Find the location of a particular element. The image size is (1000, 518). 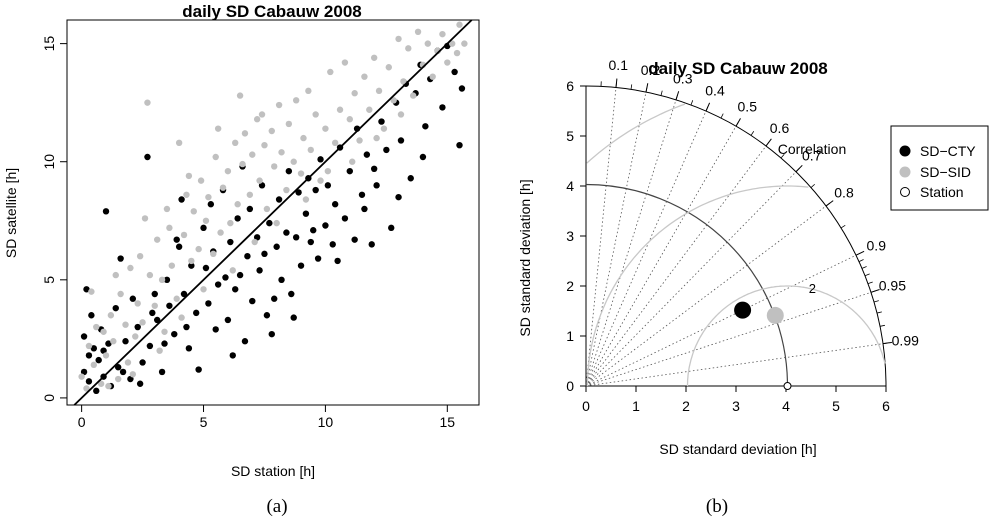

legend-label-sd-sid: SD−SID is located at coordinates (945, 172).